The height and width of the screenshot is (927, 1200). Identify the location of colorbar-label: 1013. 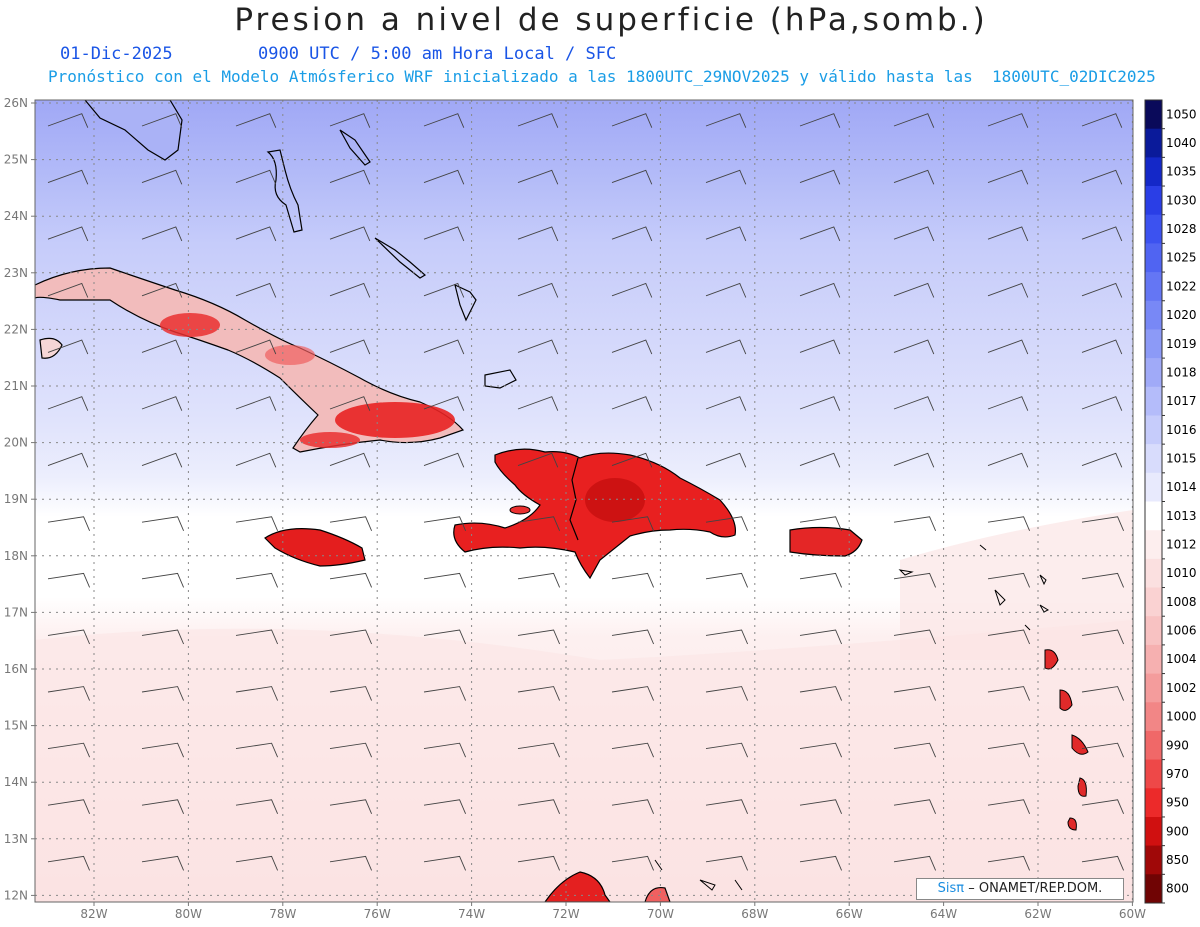
(1181, 516).